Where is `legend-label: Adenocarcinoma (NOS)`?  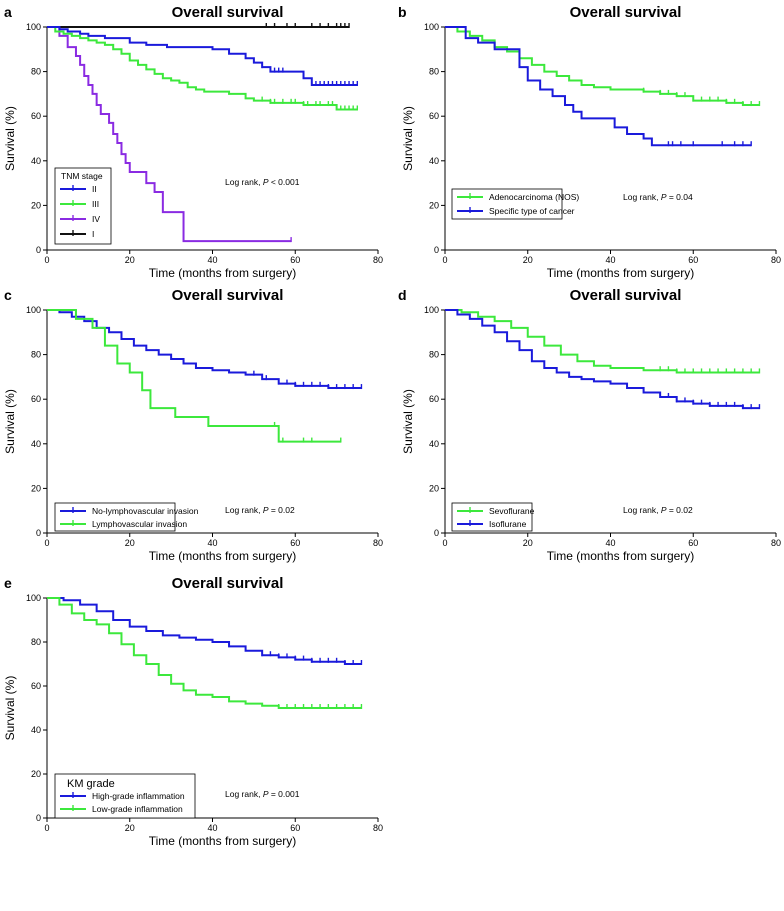 legend-label: Adenocarcinoma (NOS) is located at coordinates (534, 197).